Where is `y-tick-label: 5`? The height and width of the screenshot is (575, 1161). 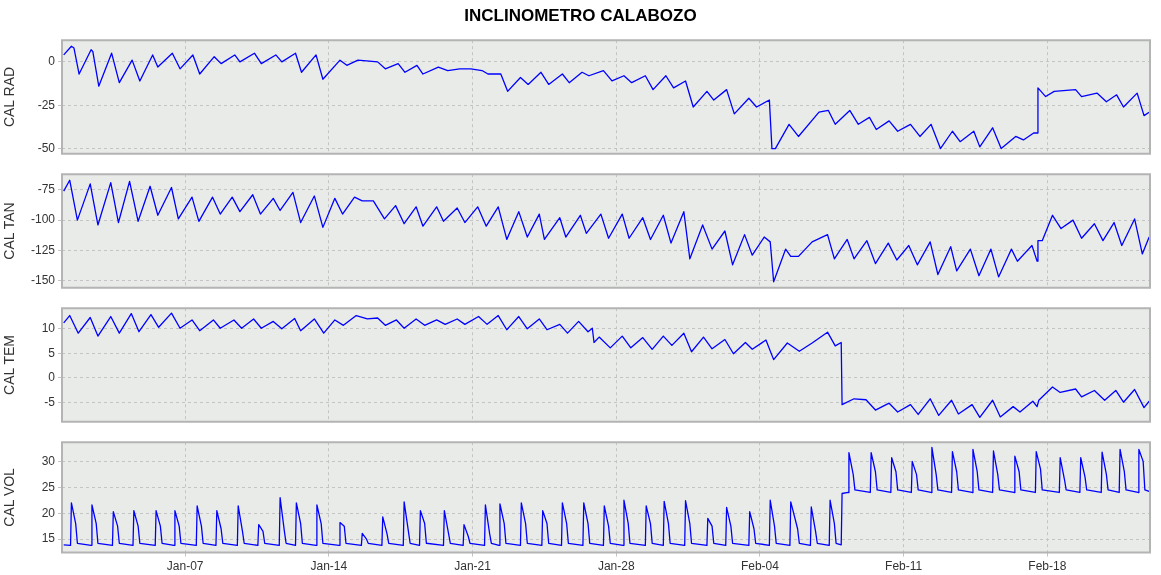 y-tick-label: 5 is located at coordinates (52, 352).